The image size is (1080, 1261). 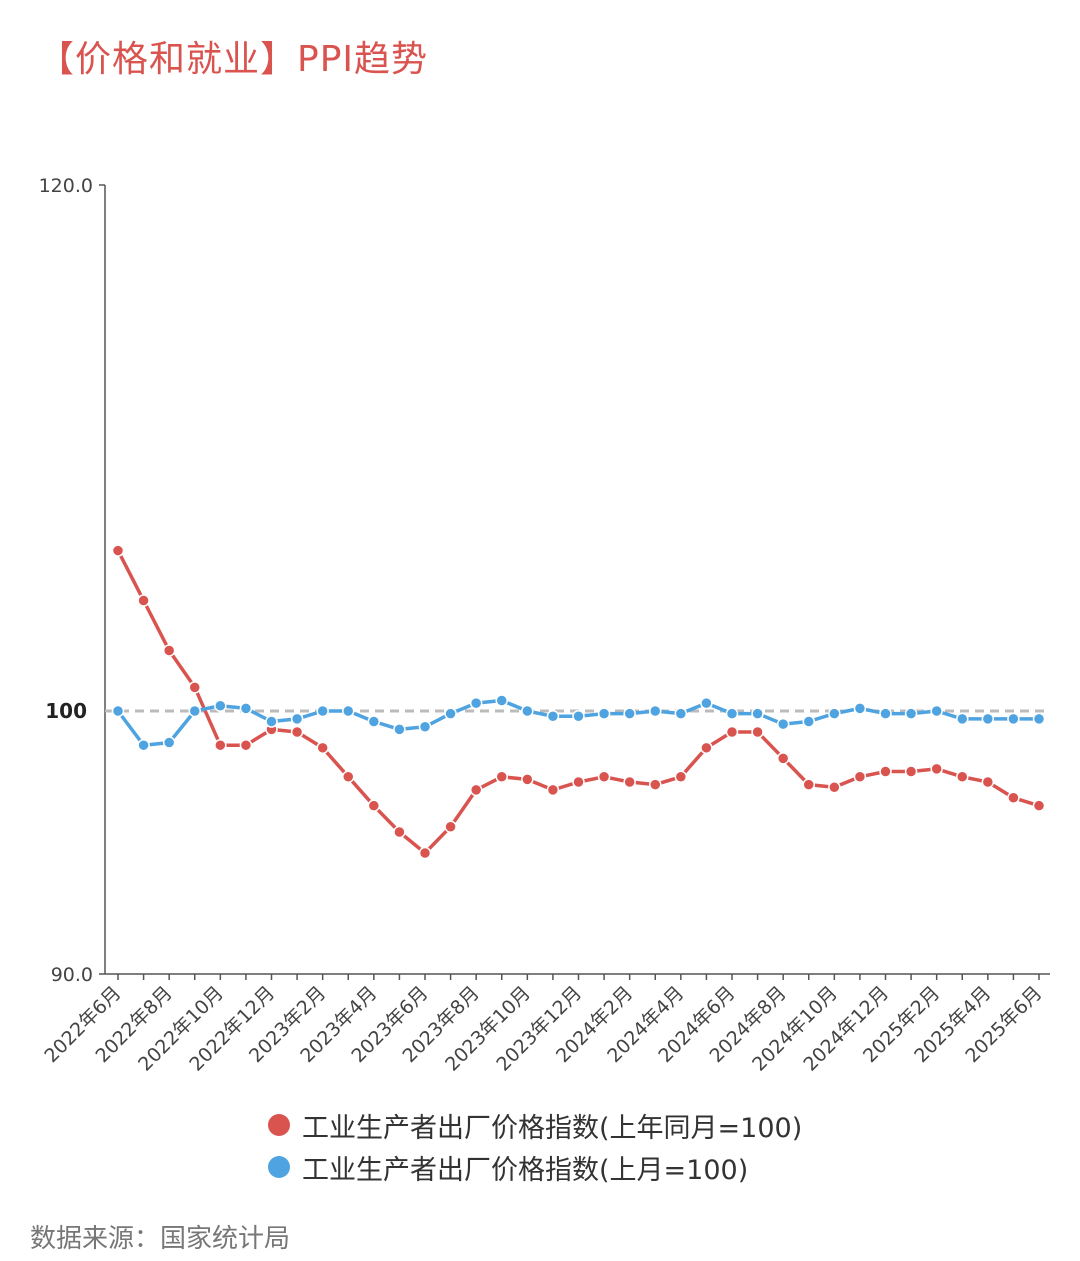 I want to click on legend-item-yoy: 工业生产者出厂价格指数(上年同月=100), so click(x=535, y=1125).